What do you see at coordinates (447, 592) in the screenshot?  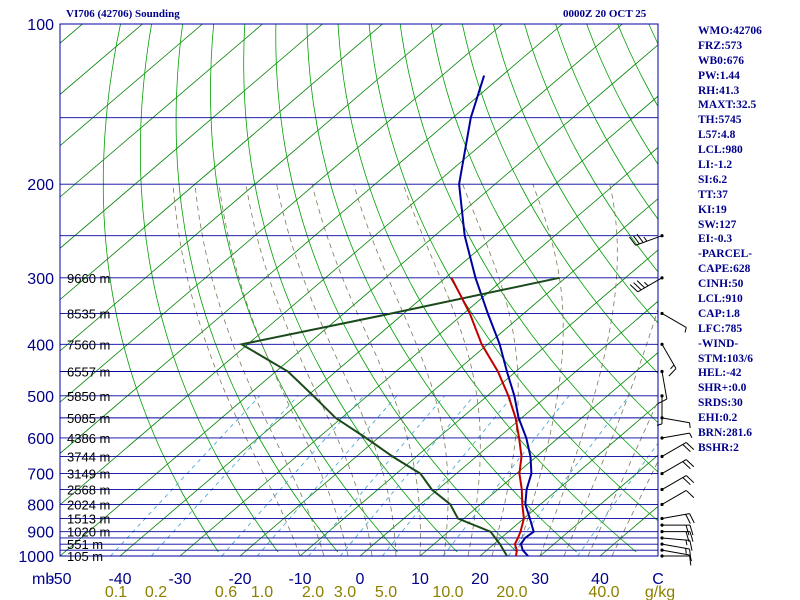 I see `mixing-ratio-tick-label: 10.0` at bounding box center [447, 592].